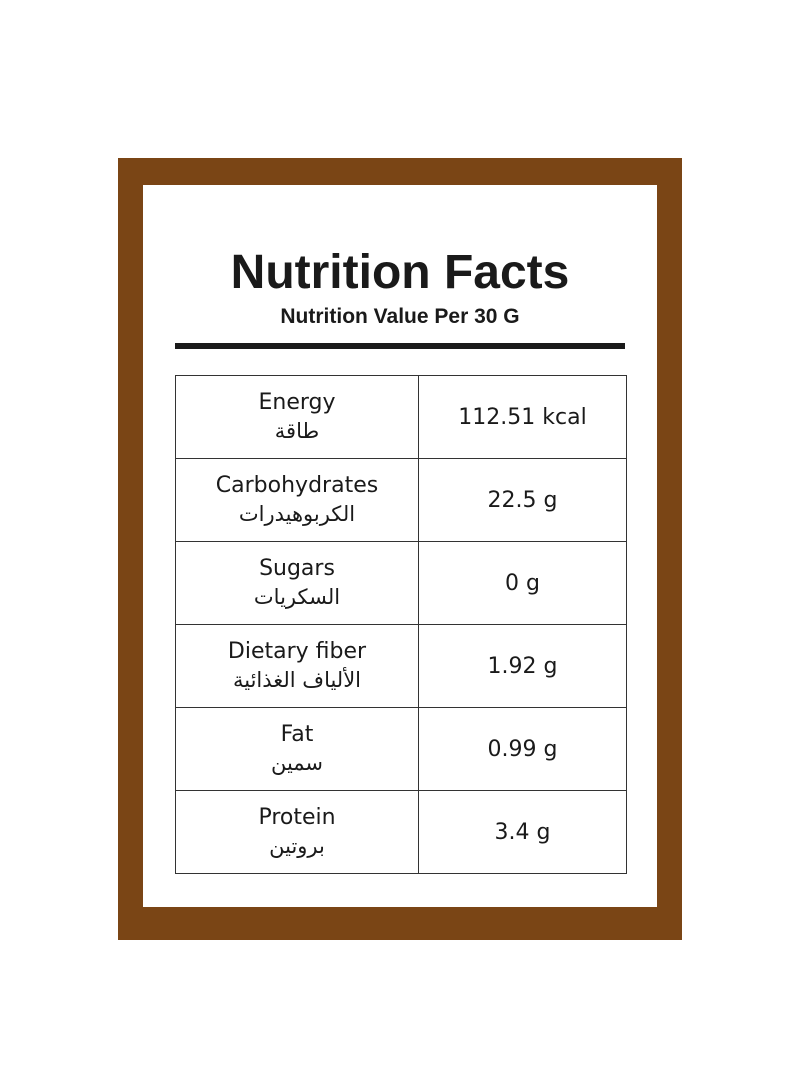  I want to click on nutrient-name-arabic: بروتين, so click(297, 846).